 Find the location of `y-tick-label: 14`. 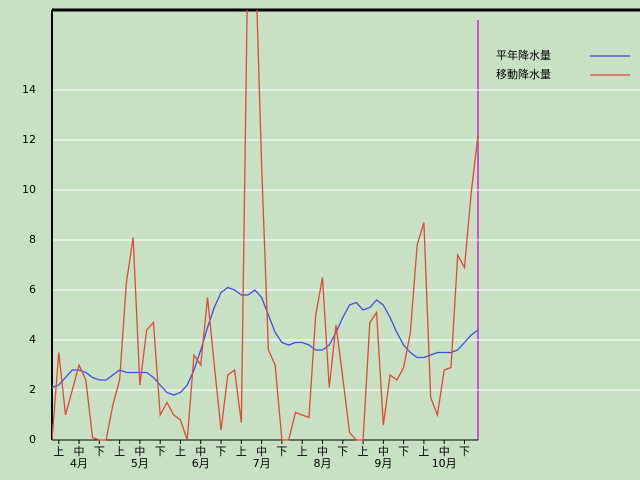

y-tick-label: 14 is located at coordinates (29, 89).